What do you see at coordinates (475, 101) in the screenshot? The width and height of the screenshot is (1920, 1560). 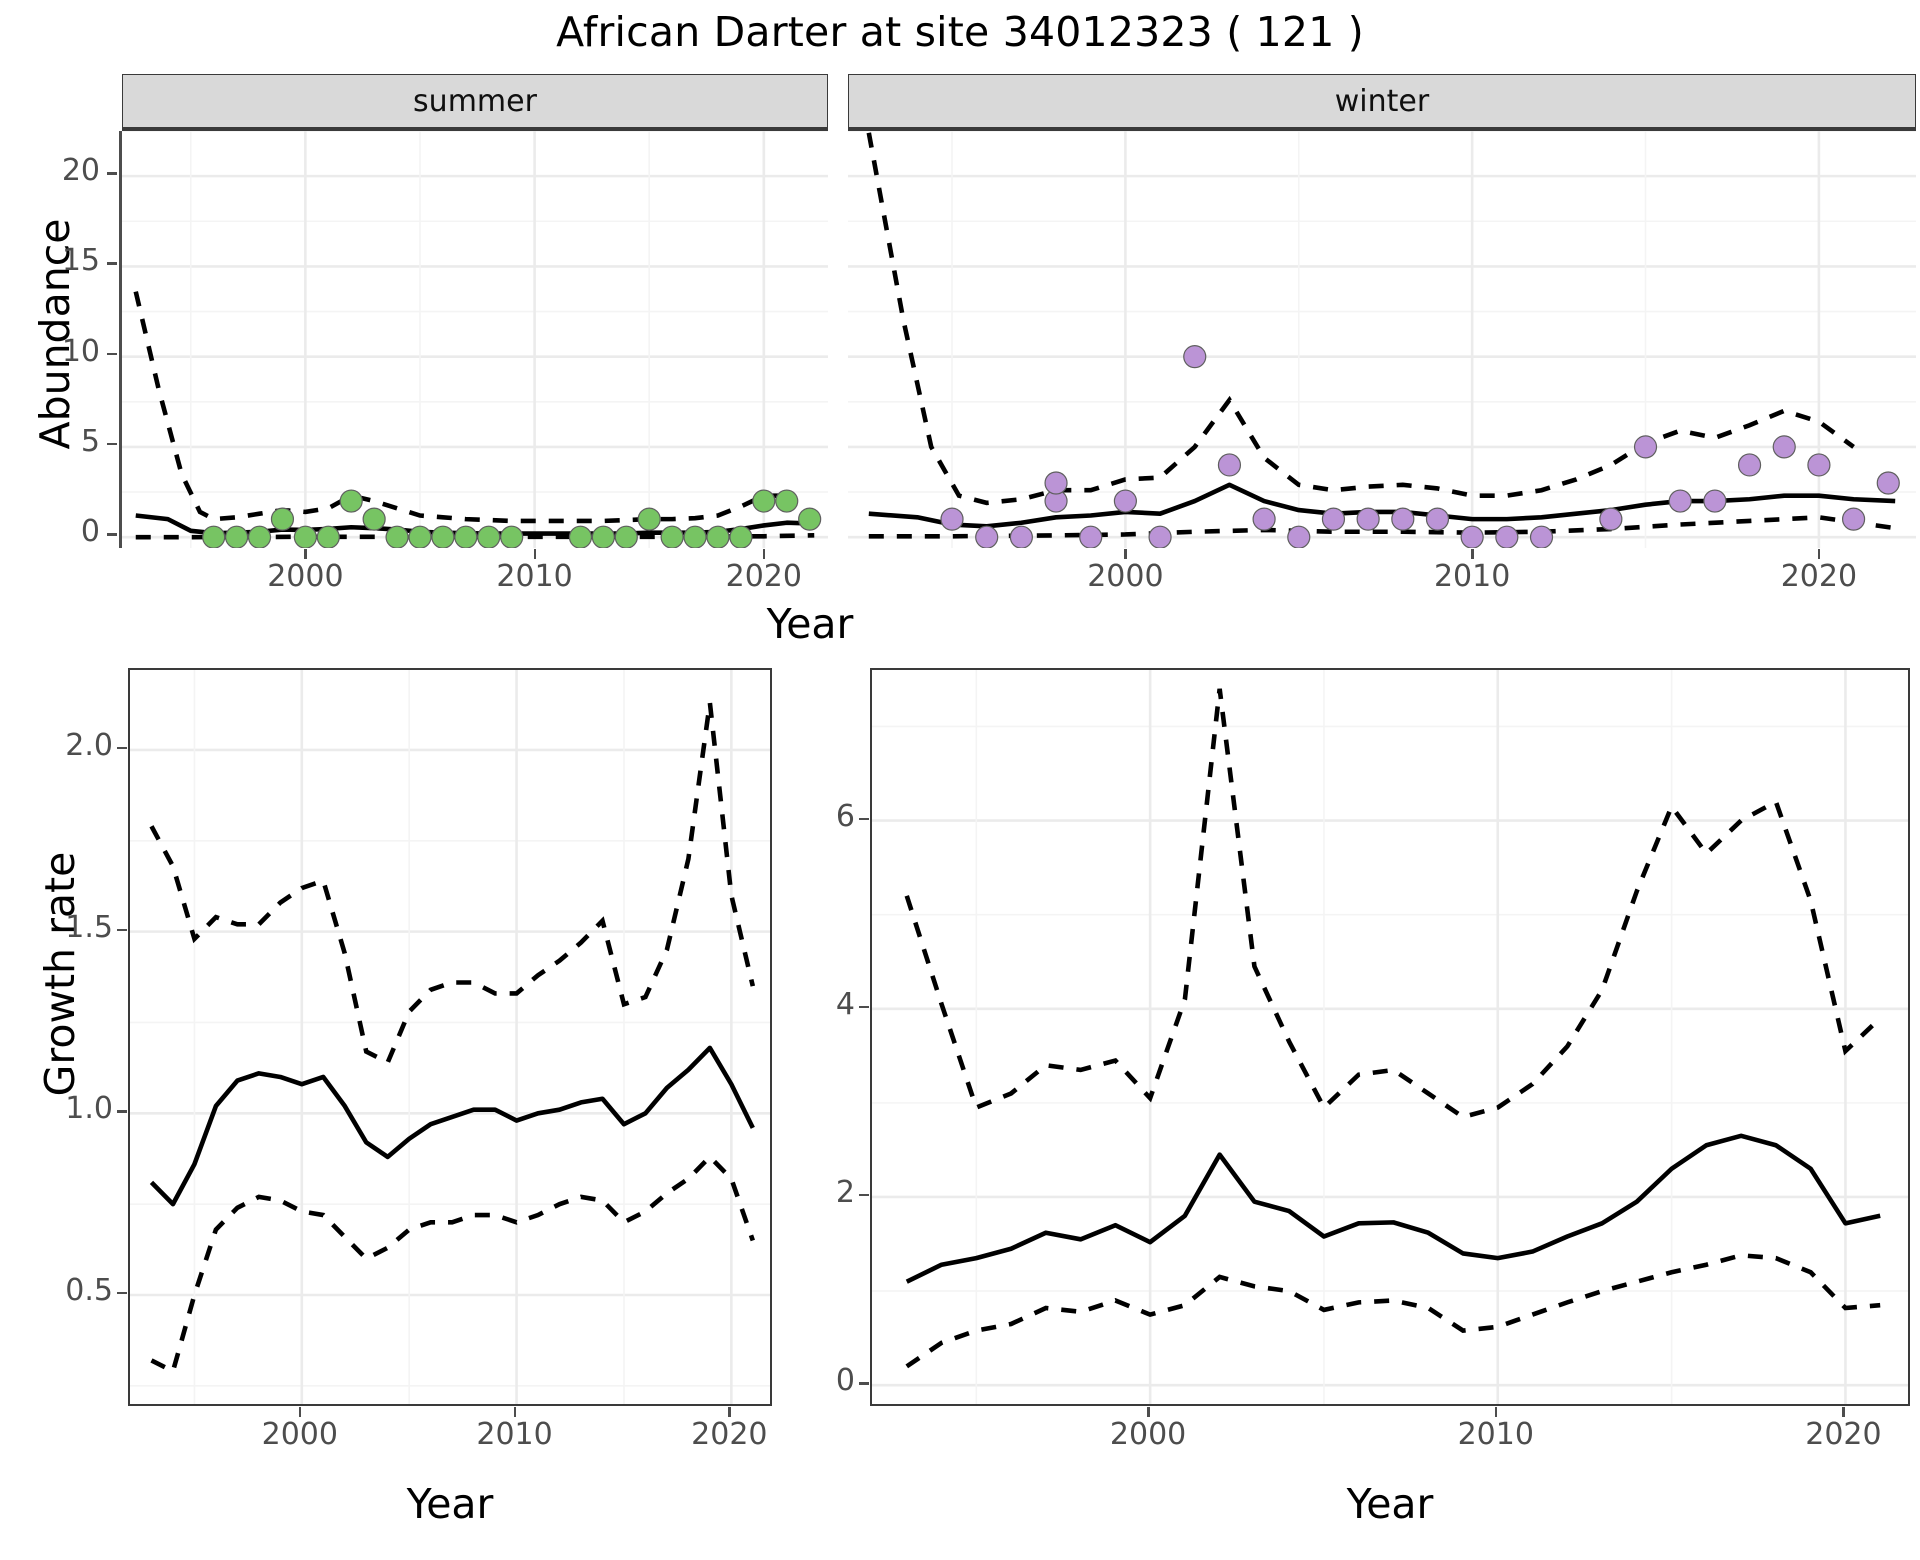 I see `facet-strip-summer-label: summer` at bounding box center [475, 101].